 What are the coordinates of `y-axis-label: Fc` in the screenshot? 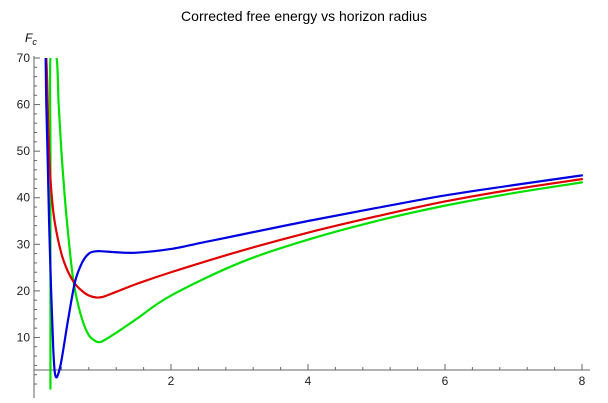 It's located at (31, 39).